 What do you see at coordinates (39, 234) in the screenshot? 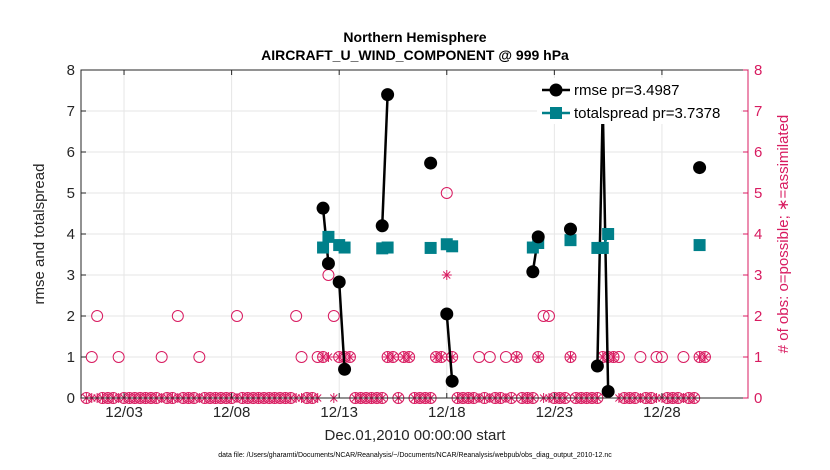
I see `y-axis-label-left: rmse and totalspread` at bounding box center [39, 234].